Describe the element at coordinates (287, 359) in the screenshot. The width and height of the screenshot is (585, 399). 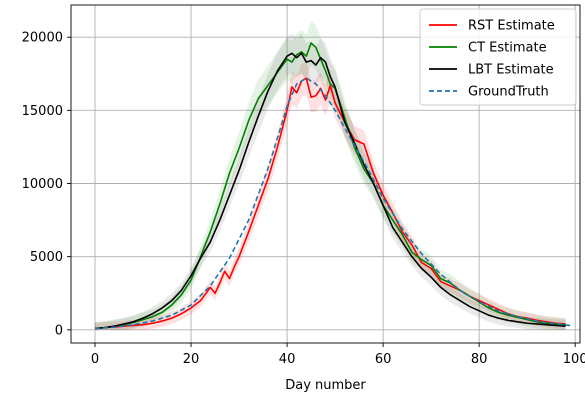
I see `x-tick-label: 40` at that location.